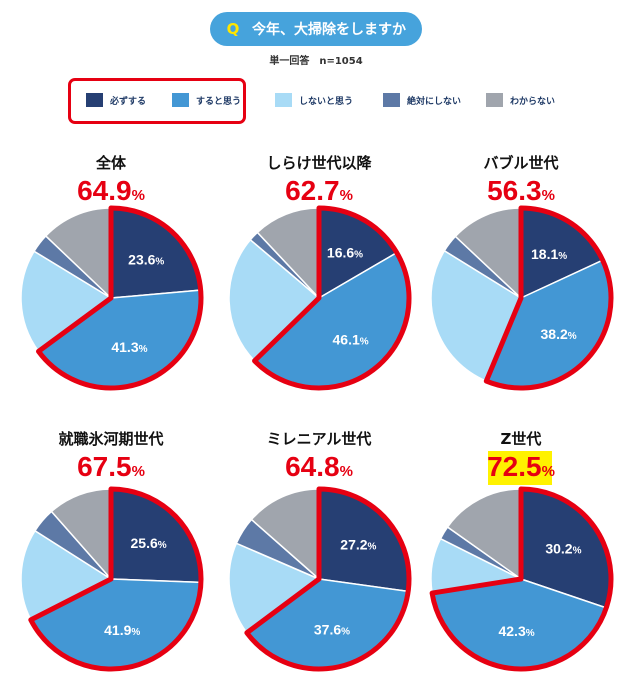 The height and width of the screenshot is (700, 632). Describe the element at coordinates (549, 254) in the screenshot. I see `pie-data-label: 18.1%` at that location.